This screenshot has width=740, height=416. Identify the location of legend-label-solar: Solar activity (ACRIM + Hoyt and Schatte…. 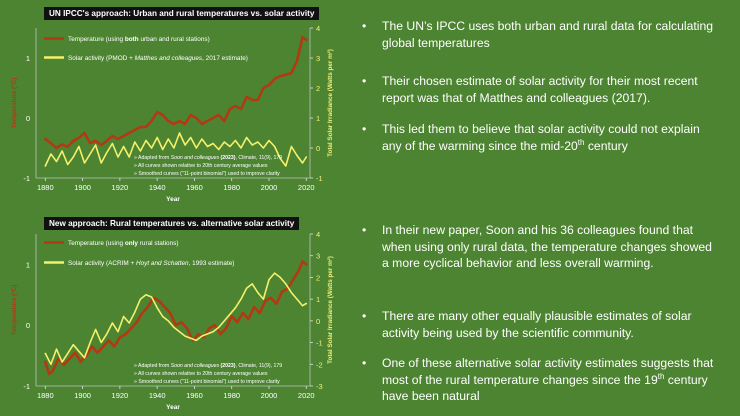
(151, 263).